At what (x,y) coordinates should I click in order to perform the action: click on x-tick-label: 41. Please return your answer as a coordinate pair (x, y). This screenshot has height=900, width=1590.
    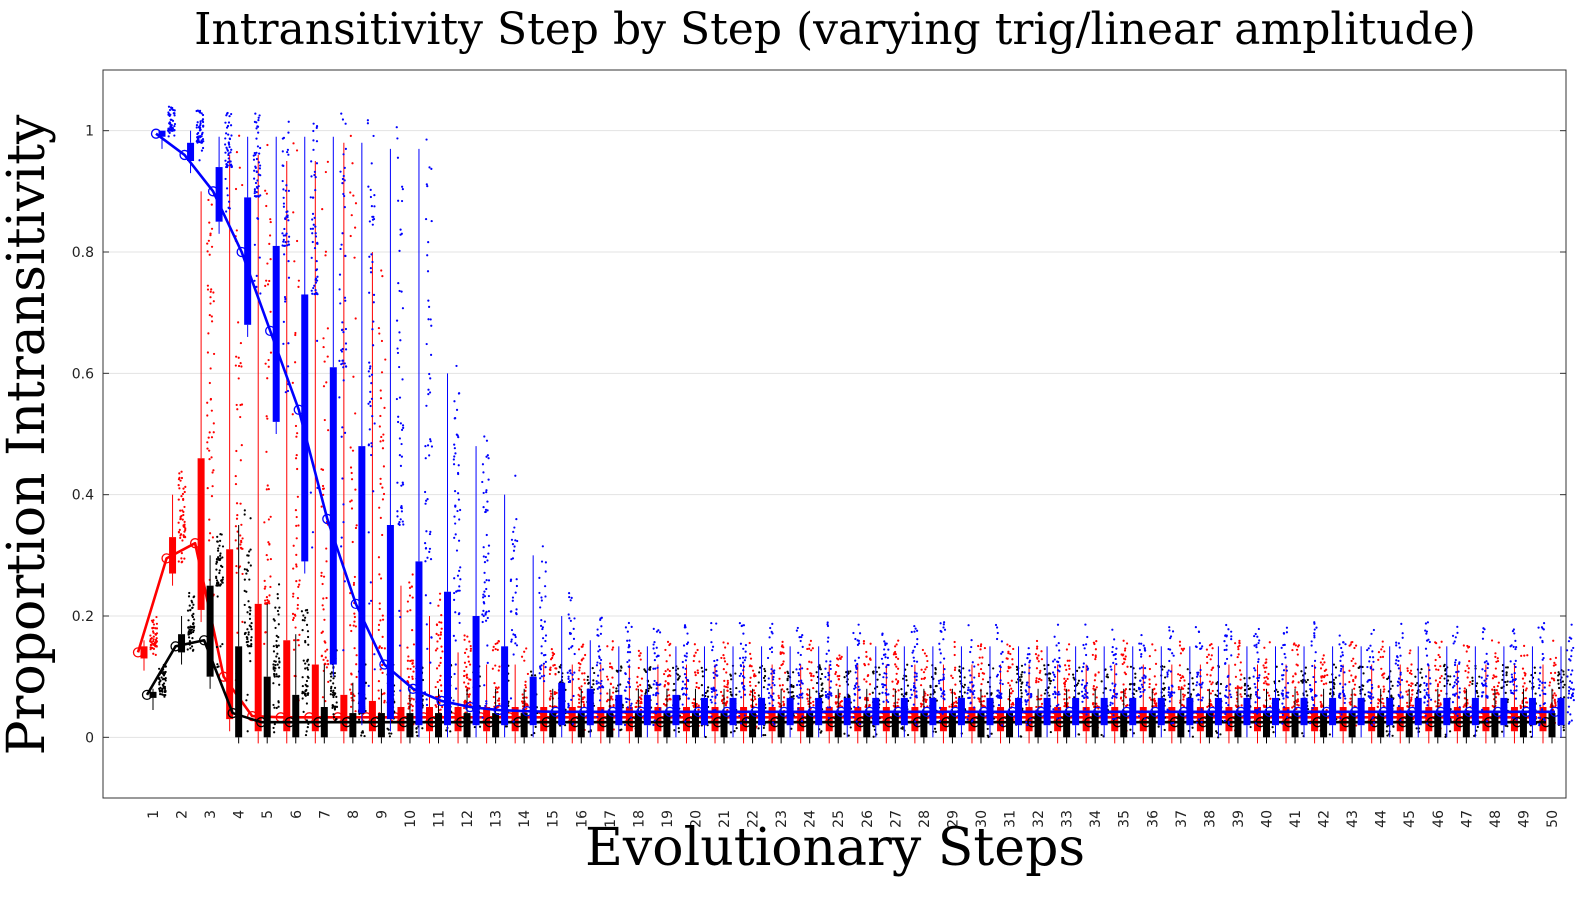
    Looking at the image, I should click on (1296, 819).